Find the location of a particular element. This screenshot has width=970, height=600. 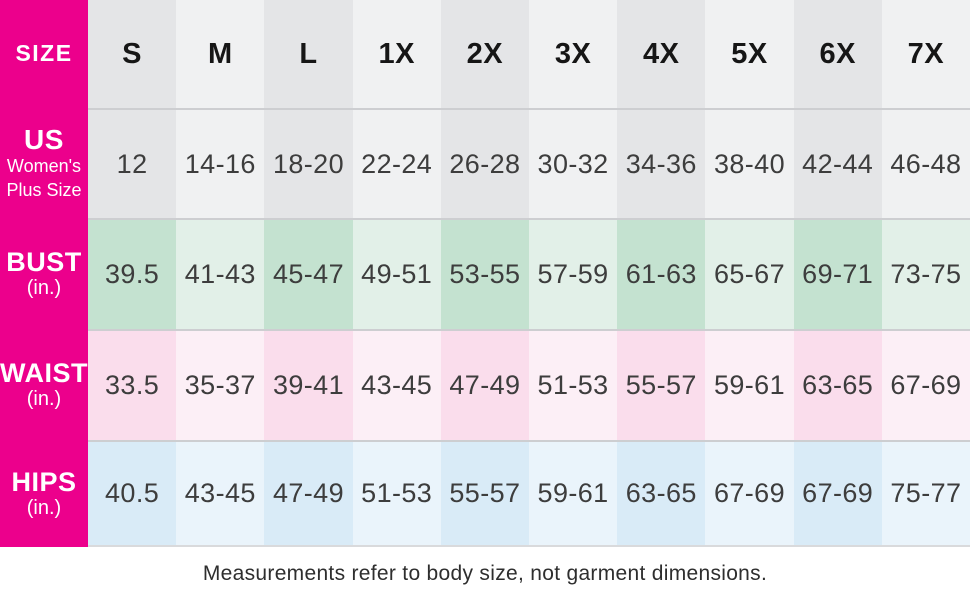

hips-cell: 51-53 is located at coordinates (396, 493).